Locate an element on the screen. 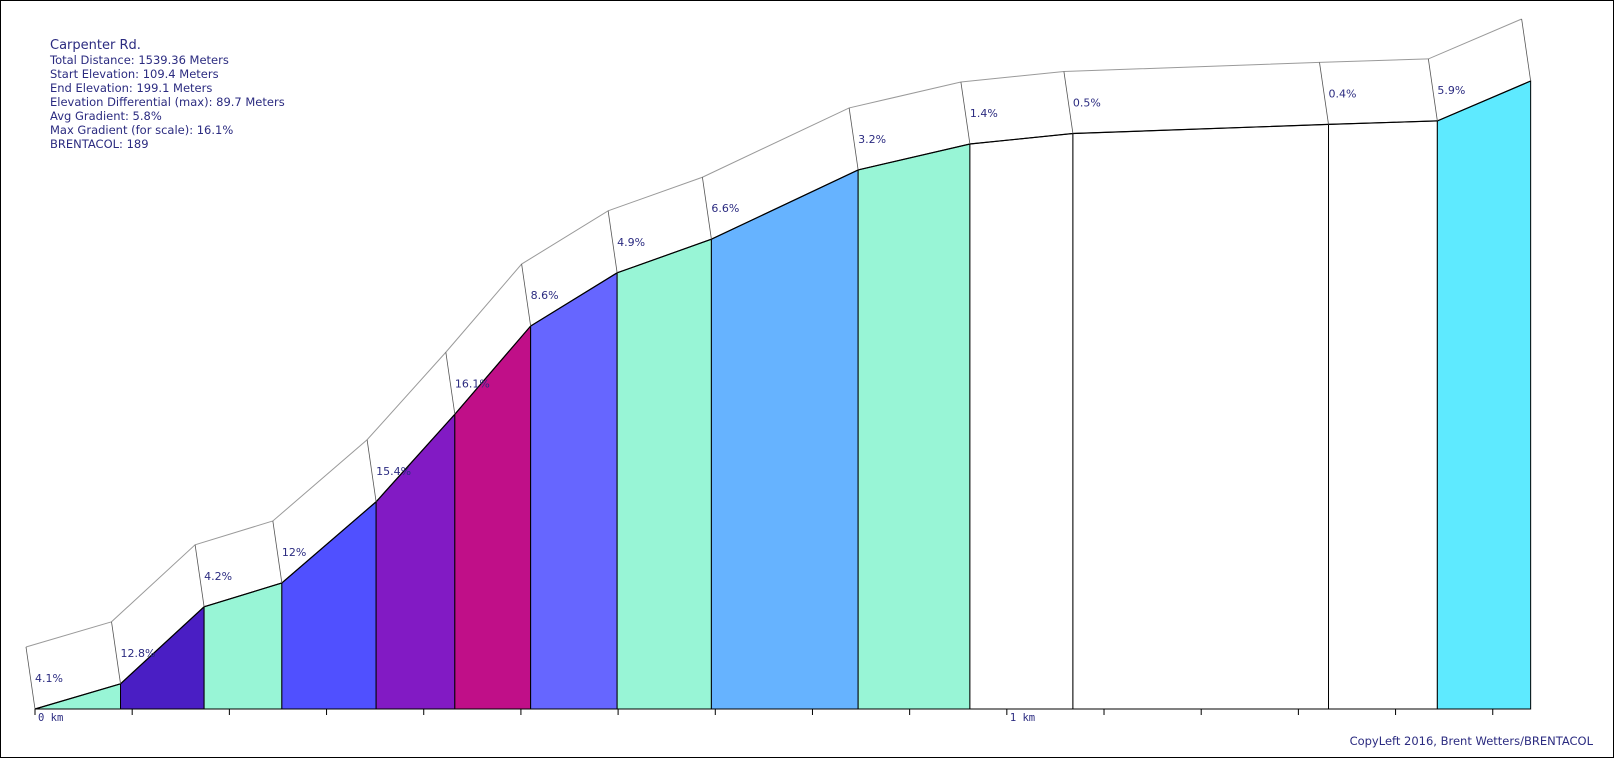 Image resolution: width=1614 pixels, height=759 pixels. gradient-label-8: 4.9% is located at coordinates (631, 242).